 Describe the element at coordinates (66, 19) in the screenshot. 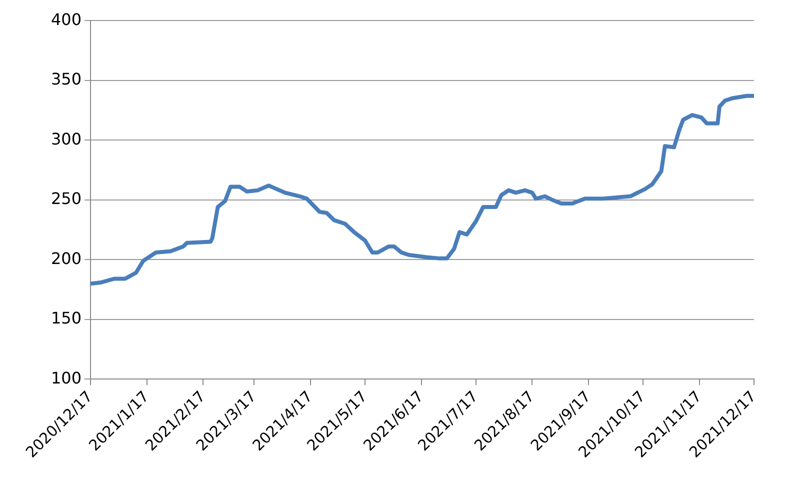

I see `y-tick-label: 400` at that location.